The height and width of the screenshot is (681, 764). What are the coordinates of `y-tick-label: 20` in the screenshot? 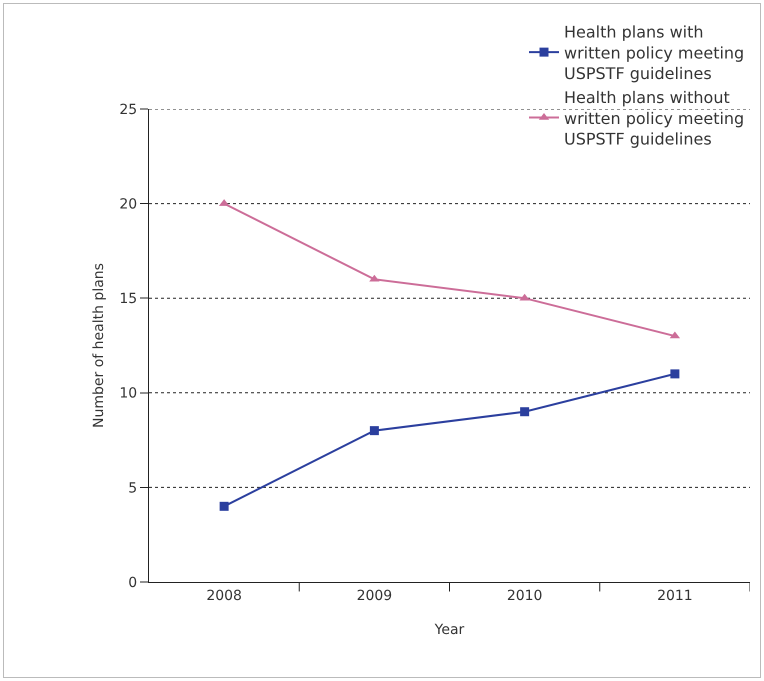 It's located at (128, 204).